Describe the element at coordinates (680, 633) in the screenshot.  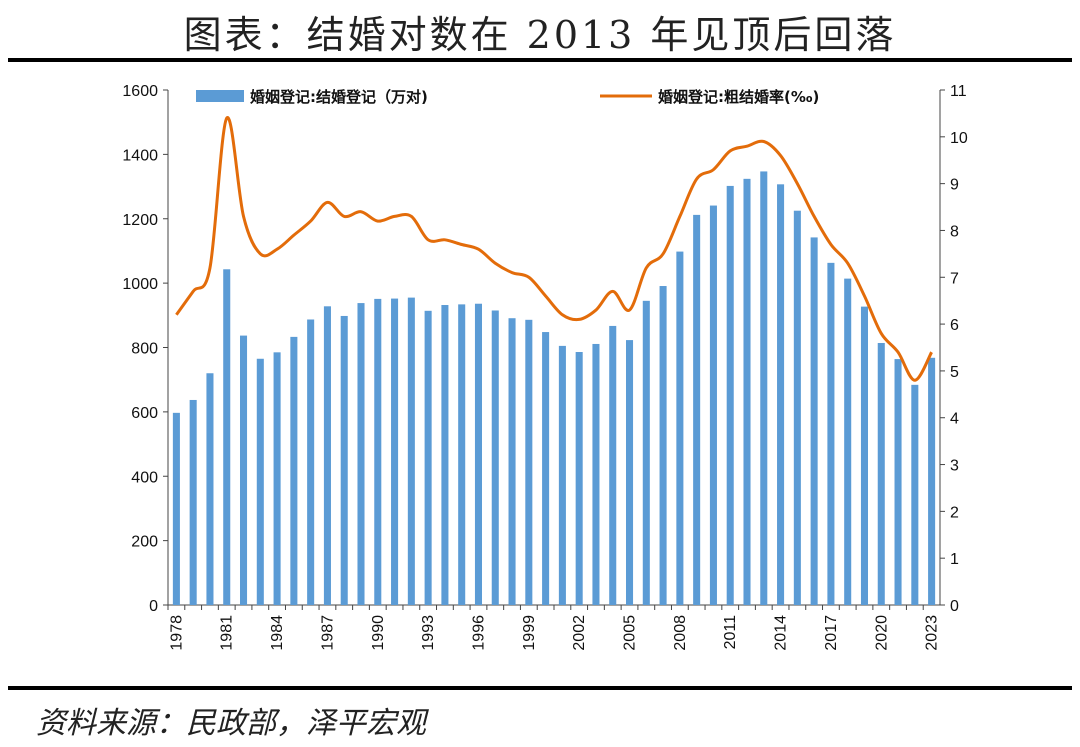
I see `x-tick-label: 2008` at that location.